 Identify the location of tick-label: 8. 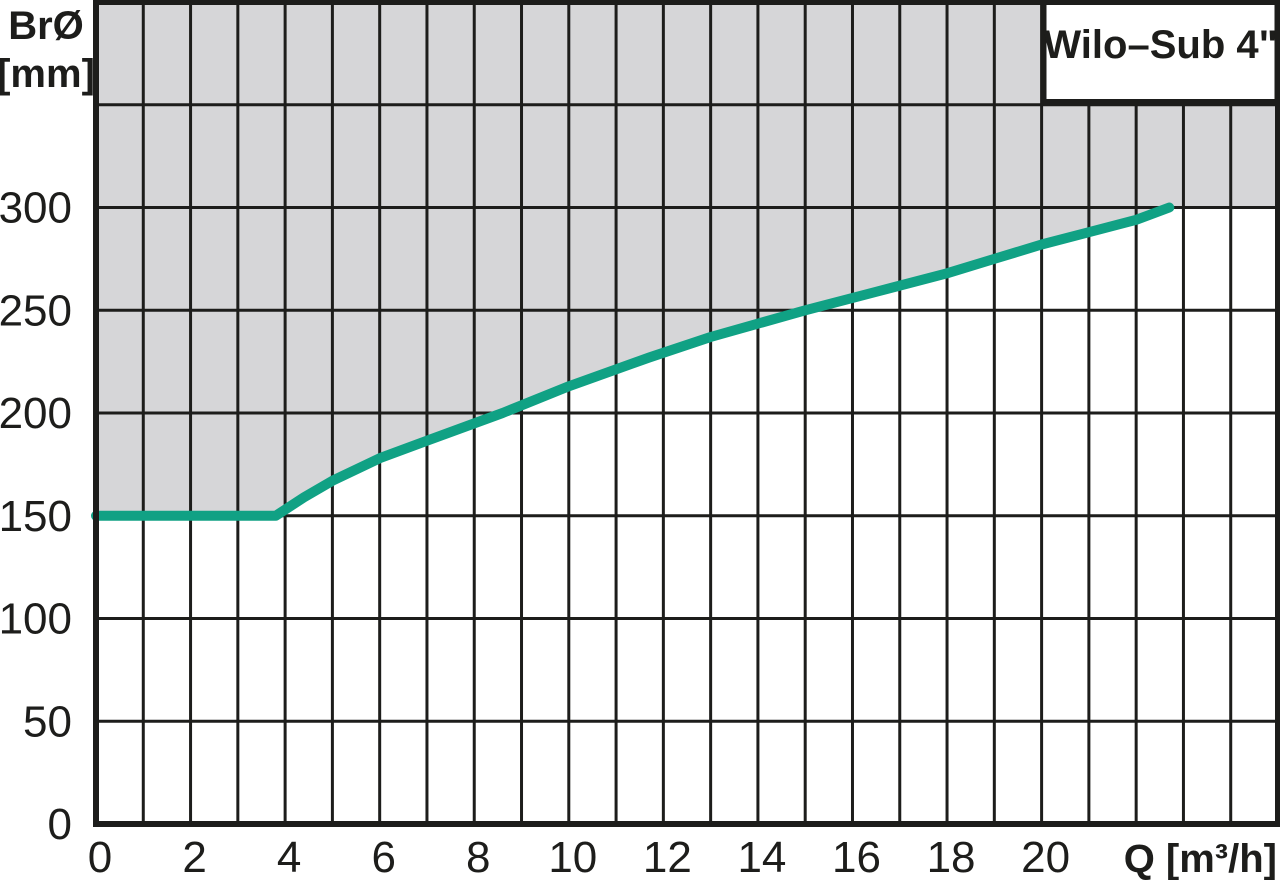
(478, 856).